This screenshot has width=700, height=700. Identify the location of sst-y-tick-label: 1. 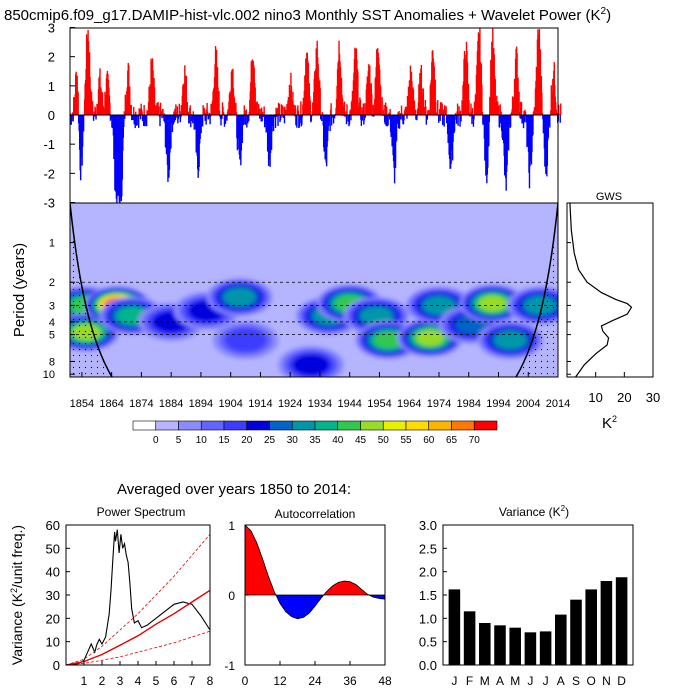
(51, 86).